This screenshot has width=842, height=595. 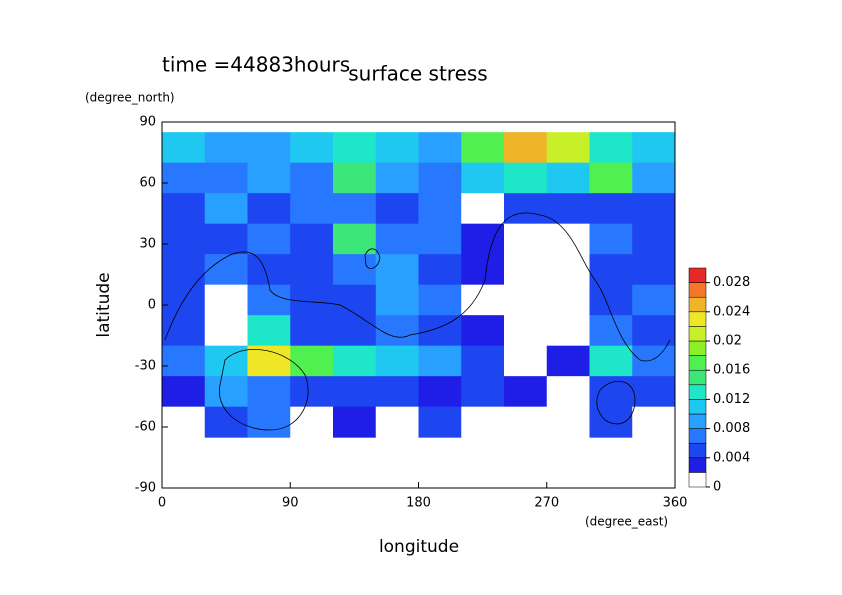 What do you see at coordinates (419, 547) in the screenshot?
I see `x-axis-label: longitude` at bounding box center [419, 547].